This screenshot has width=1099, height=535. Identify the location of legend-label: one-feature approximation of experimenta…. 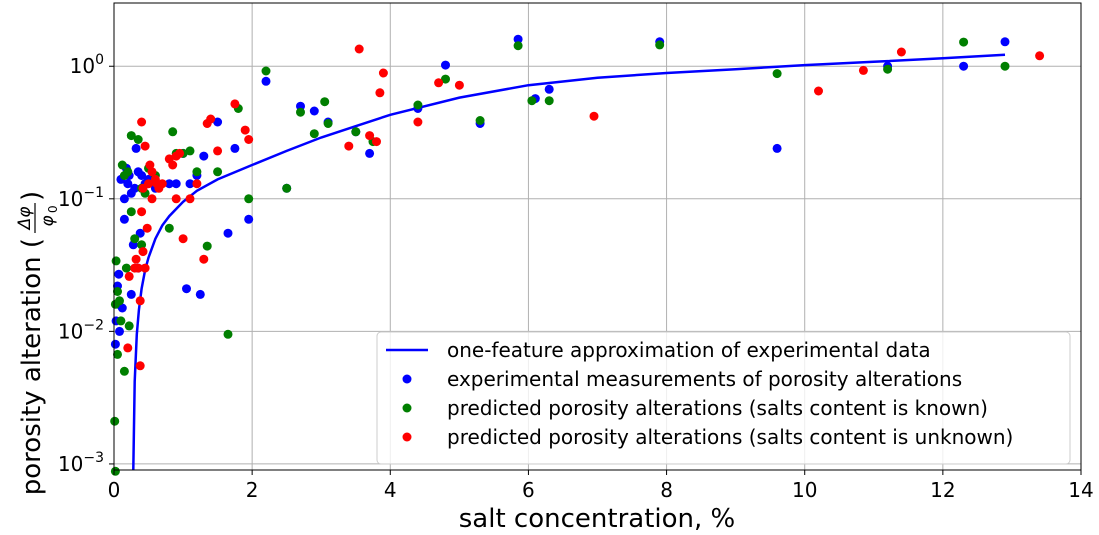
(689, 350).